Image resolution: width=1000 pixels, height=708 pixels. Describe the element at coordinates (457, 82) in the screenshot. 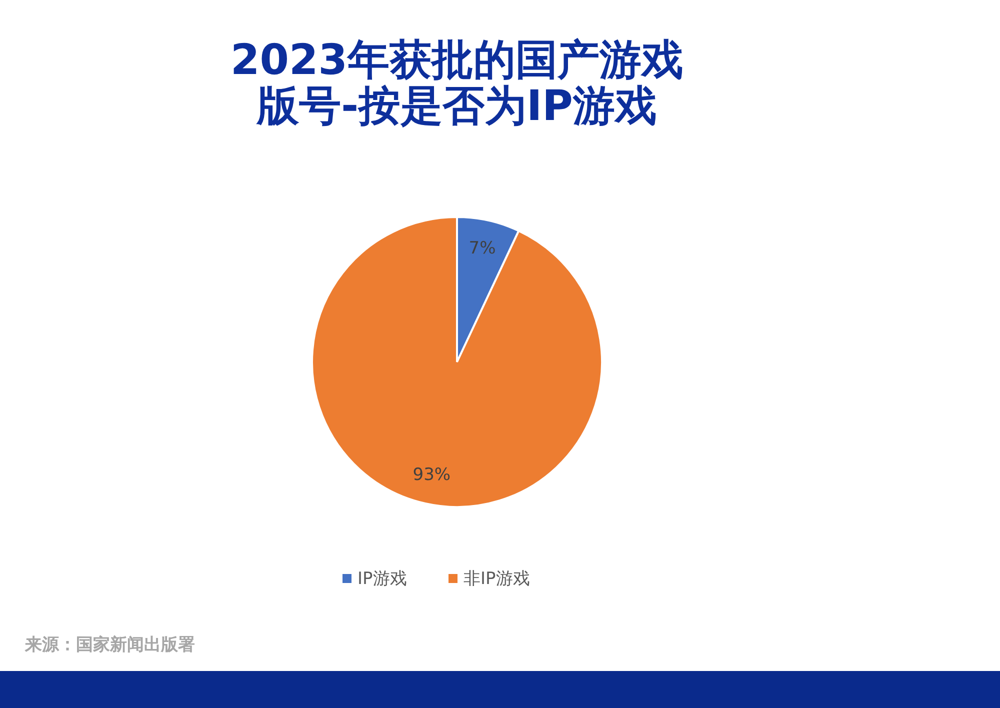

I see `chart-title: 2023年获批的国产游戏版号-按是否为IP游戏` at that location.